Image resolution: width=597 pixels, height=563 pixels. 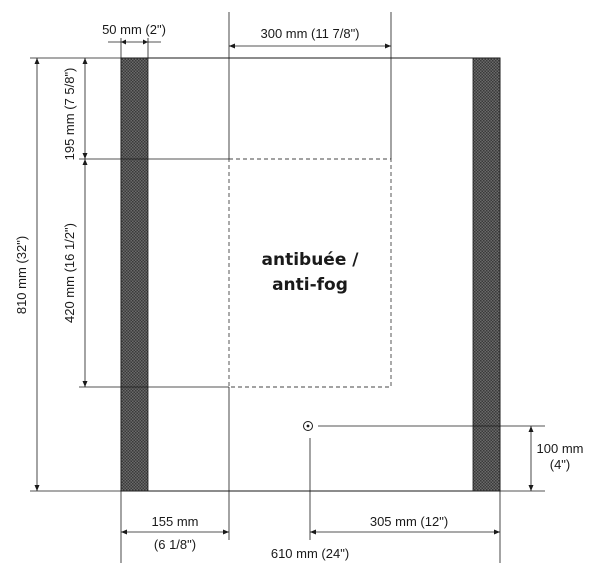 I want to click on sensor-switch-icon, so click(x=308, y=426).